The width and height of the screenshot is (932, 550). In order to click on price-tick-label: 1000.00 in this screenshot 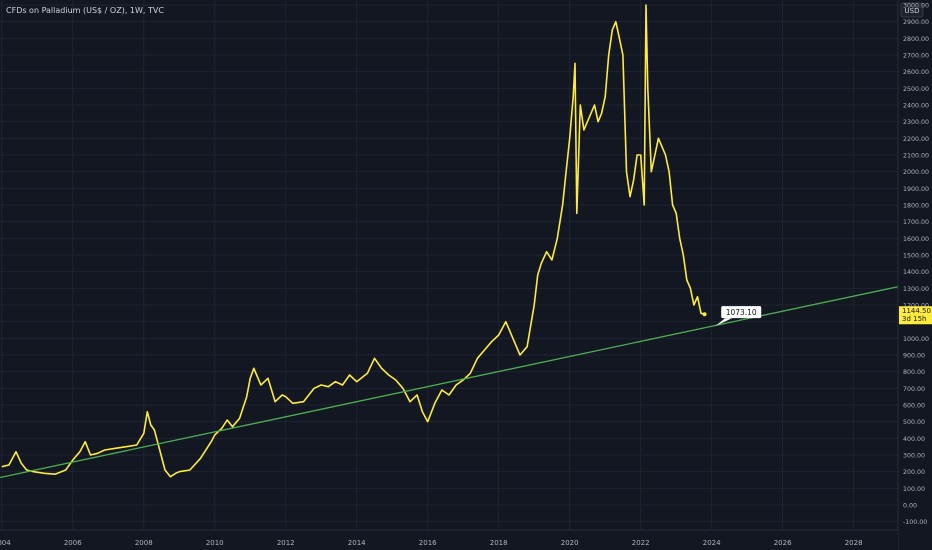, I will do `click(916, 339)`.